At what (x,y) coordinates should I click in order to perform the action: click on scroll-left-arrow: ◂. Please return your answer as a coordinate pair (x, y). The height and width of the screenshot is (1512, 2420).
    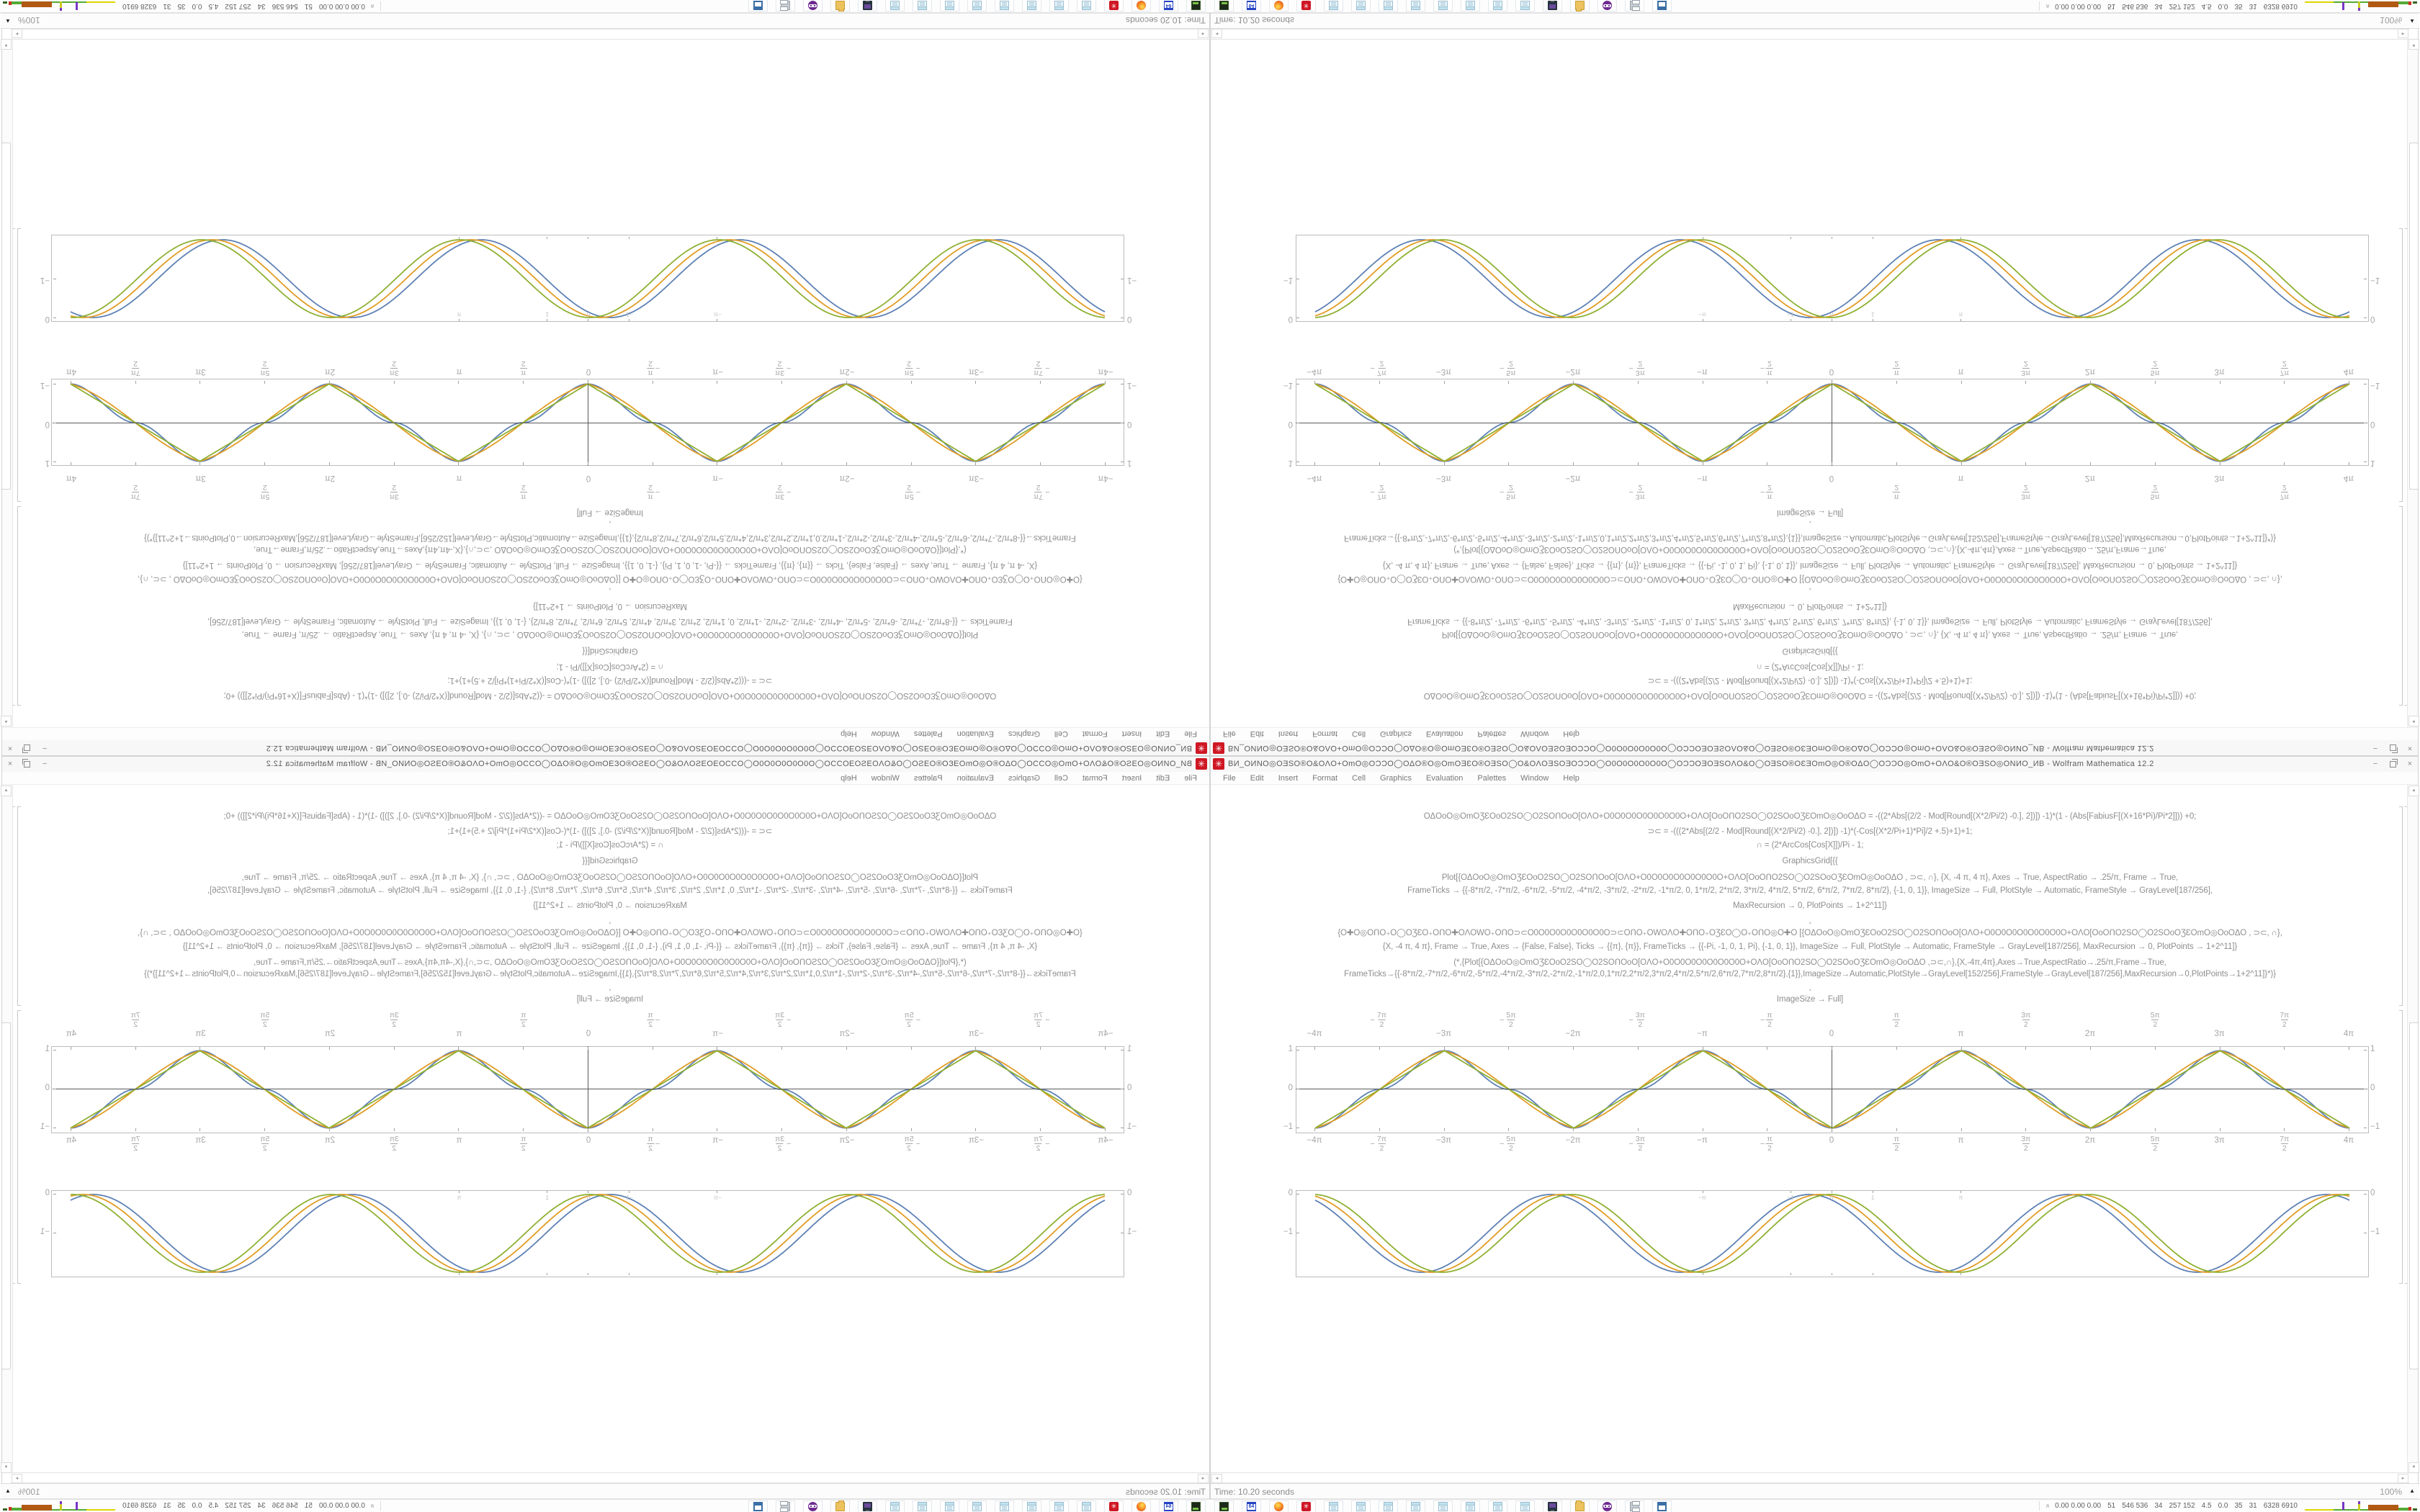
    Looking at the image, I should click on (1203, 1478).